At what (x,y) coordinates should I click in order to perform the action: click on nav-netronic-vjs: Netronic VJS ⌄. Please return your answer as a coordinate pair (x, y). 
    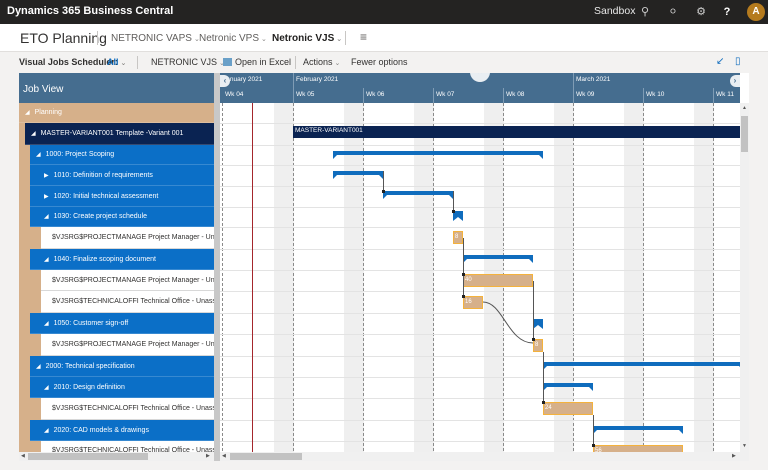
    Looking at the image, I should click on (307, 38).